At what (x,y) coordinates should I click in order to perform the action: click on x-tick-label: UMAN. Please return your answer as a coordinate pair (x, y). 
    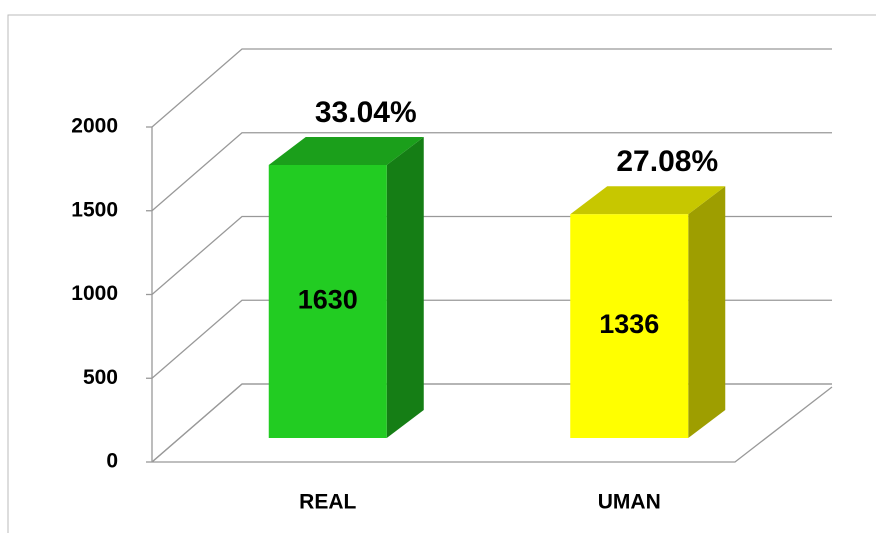
    Looking at the image, I should click on (629, 502).